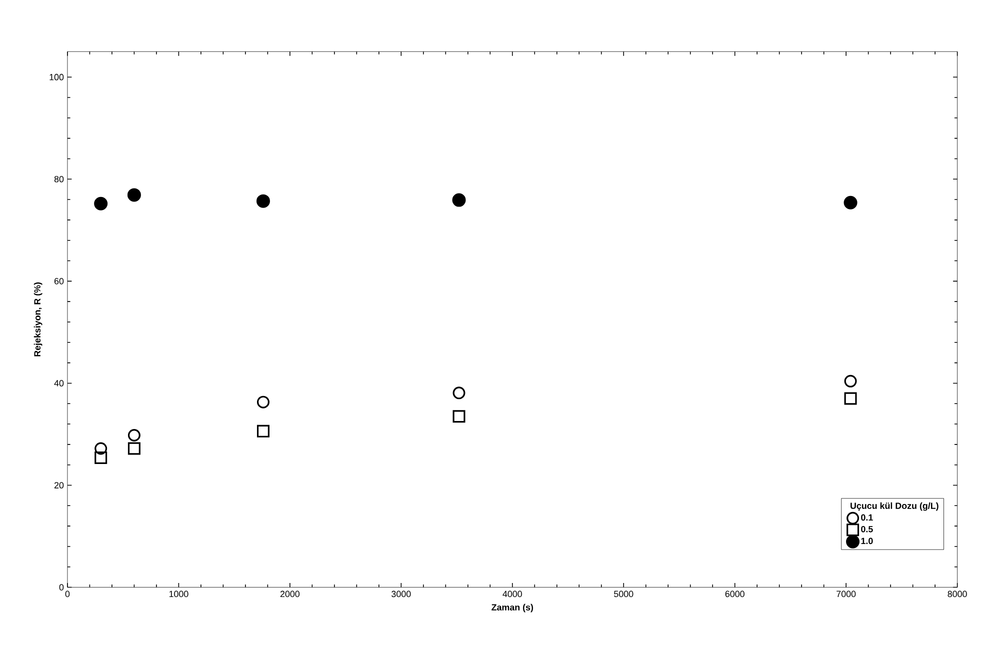 The height and width of the screenshot is (652, 995). What do you see at coordinates (178, 594) in the screenshot?
I see `x-tick-label: 1000` at bounding box center [178, 594].